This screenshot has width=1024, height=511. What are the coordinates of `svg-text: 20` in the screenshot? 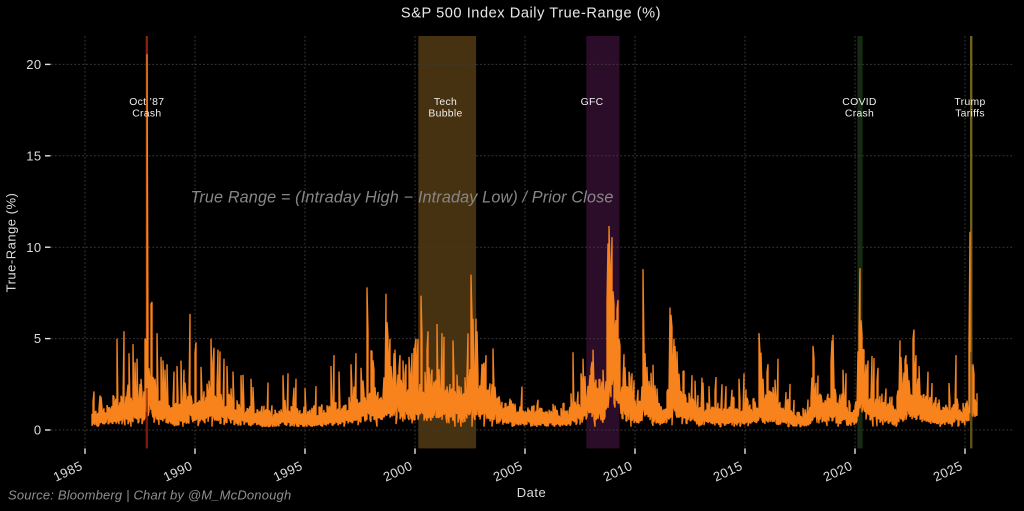 It's located at (33, 64).